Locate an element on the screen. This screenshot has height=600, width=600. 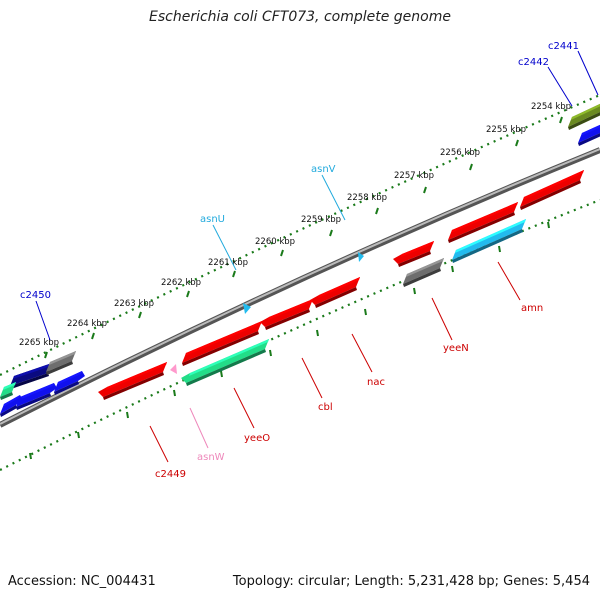
gene-label-asnV: asnV is located at coordinates (323, 169).